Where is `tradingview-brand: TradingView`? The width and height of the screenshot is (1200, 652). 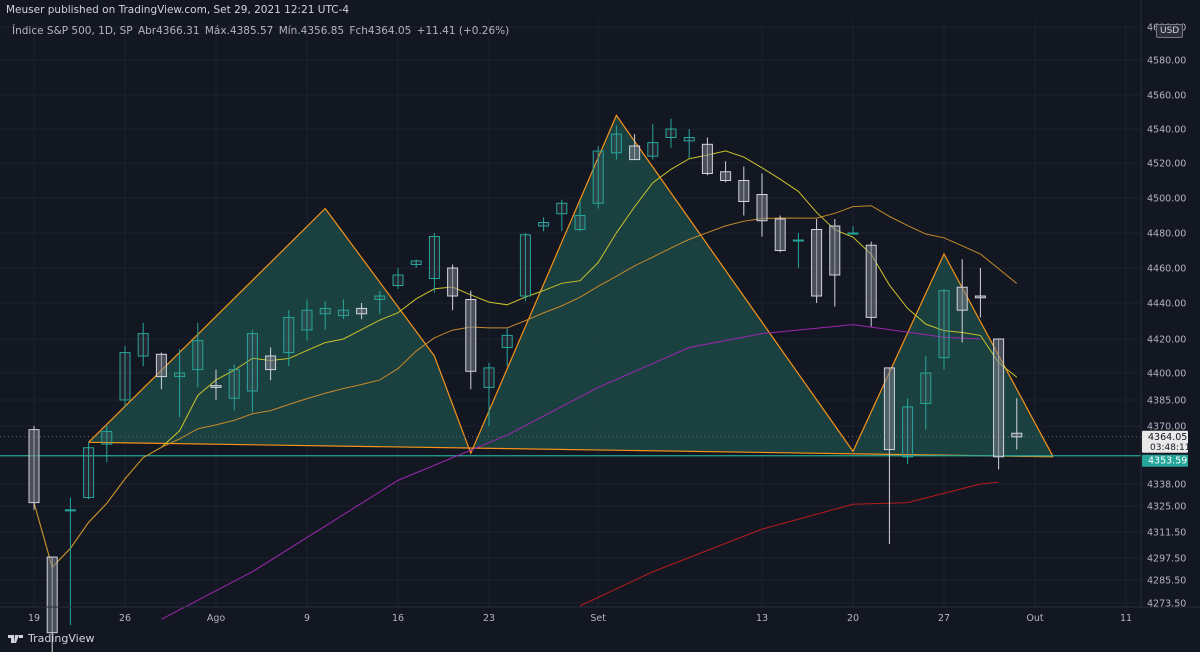
tradingview-brand: TradingView is located at coordinates (51, 638).